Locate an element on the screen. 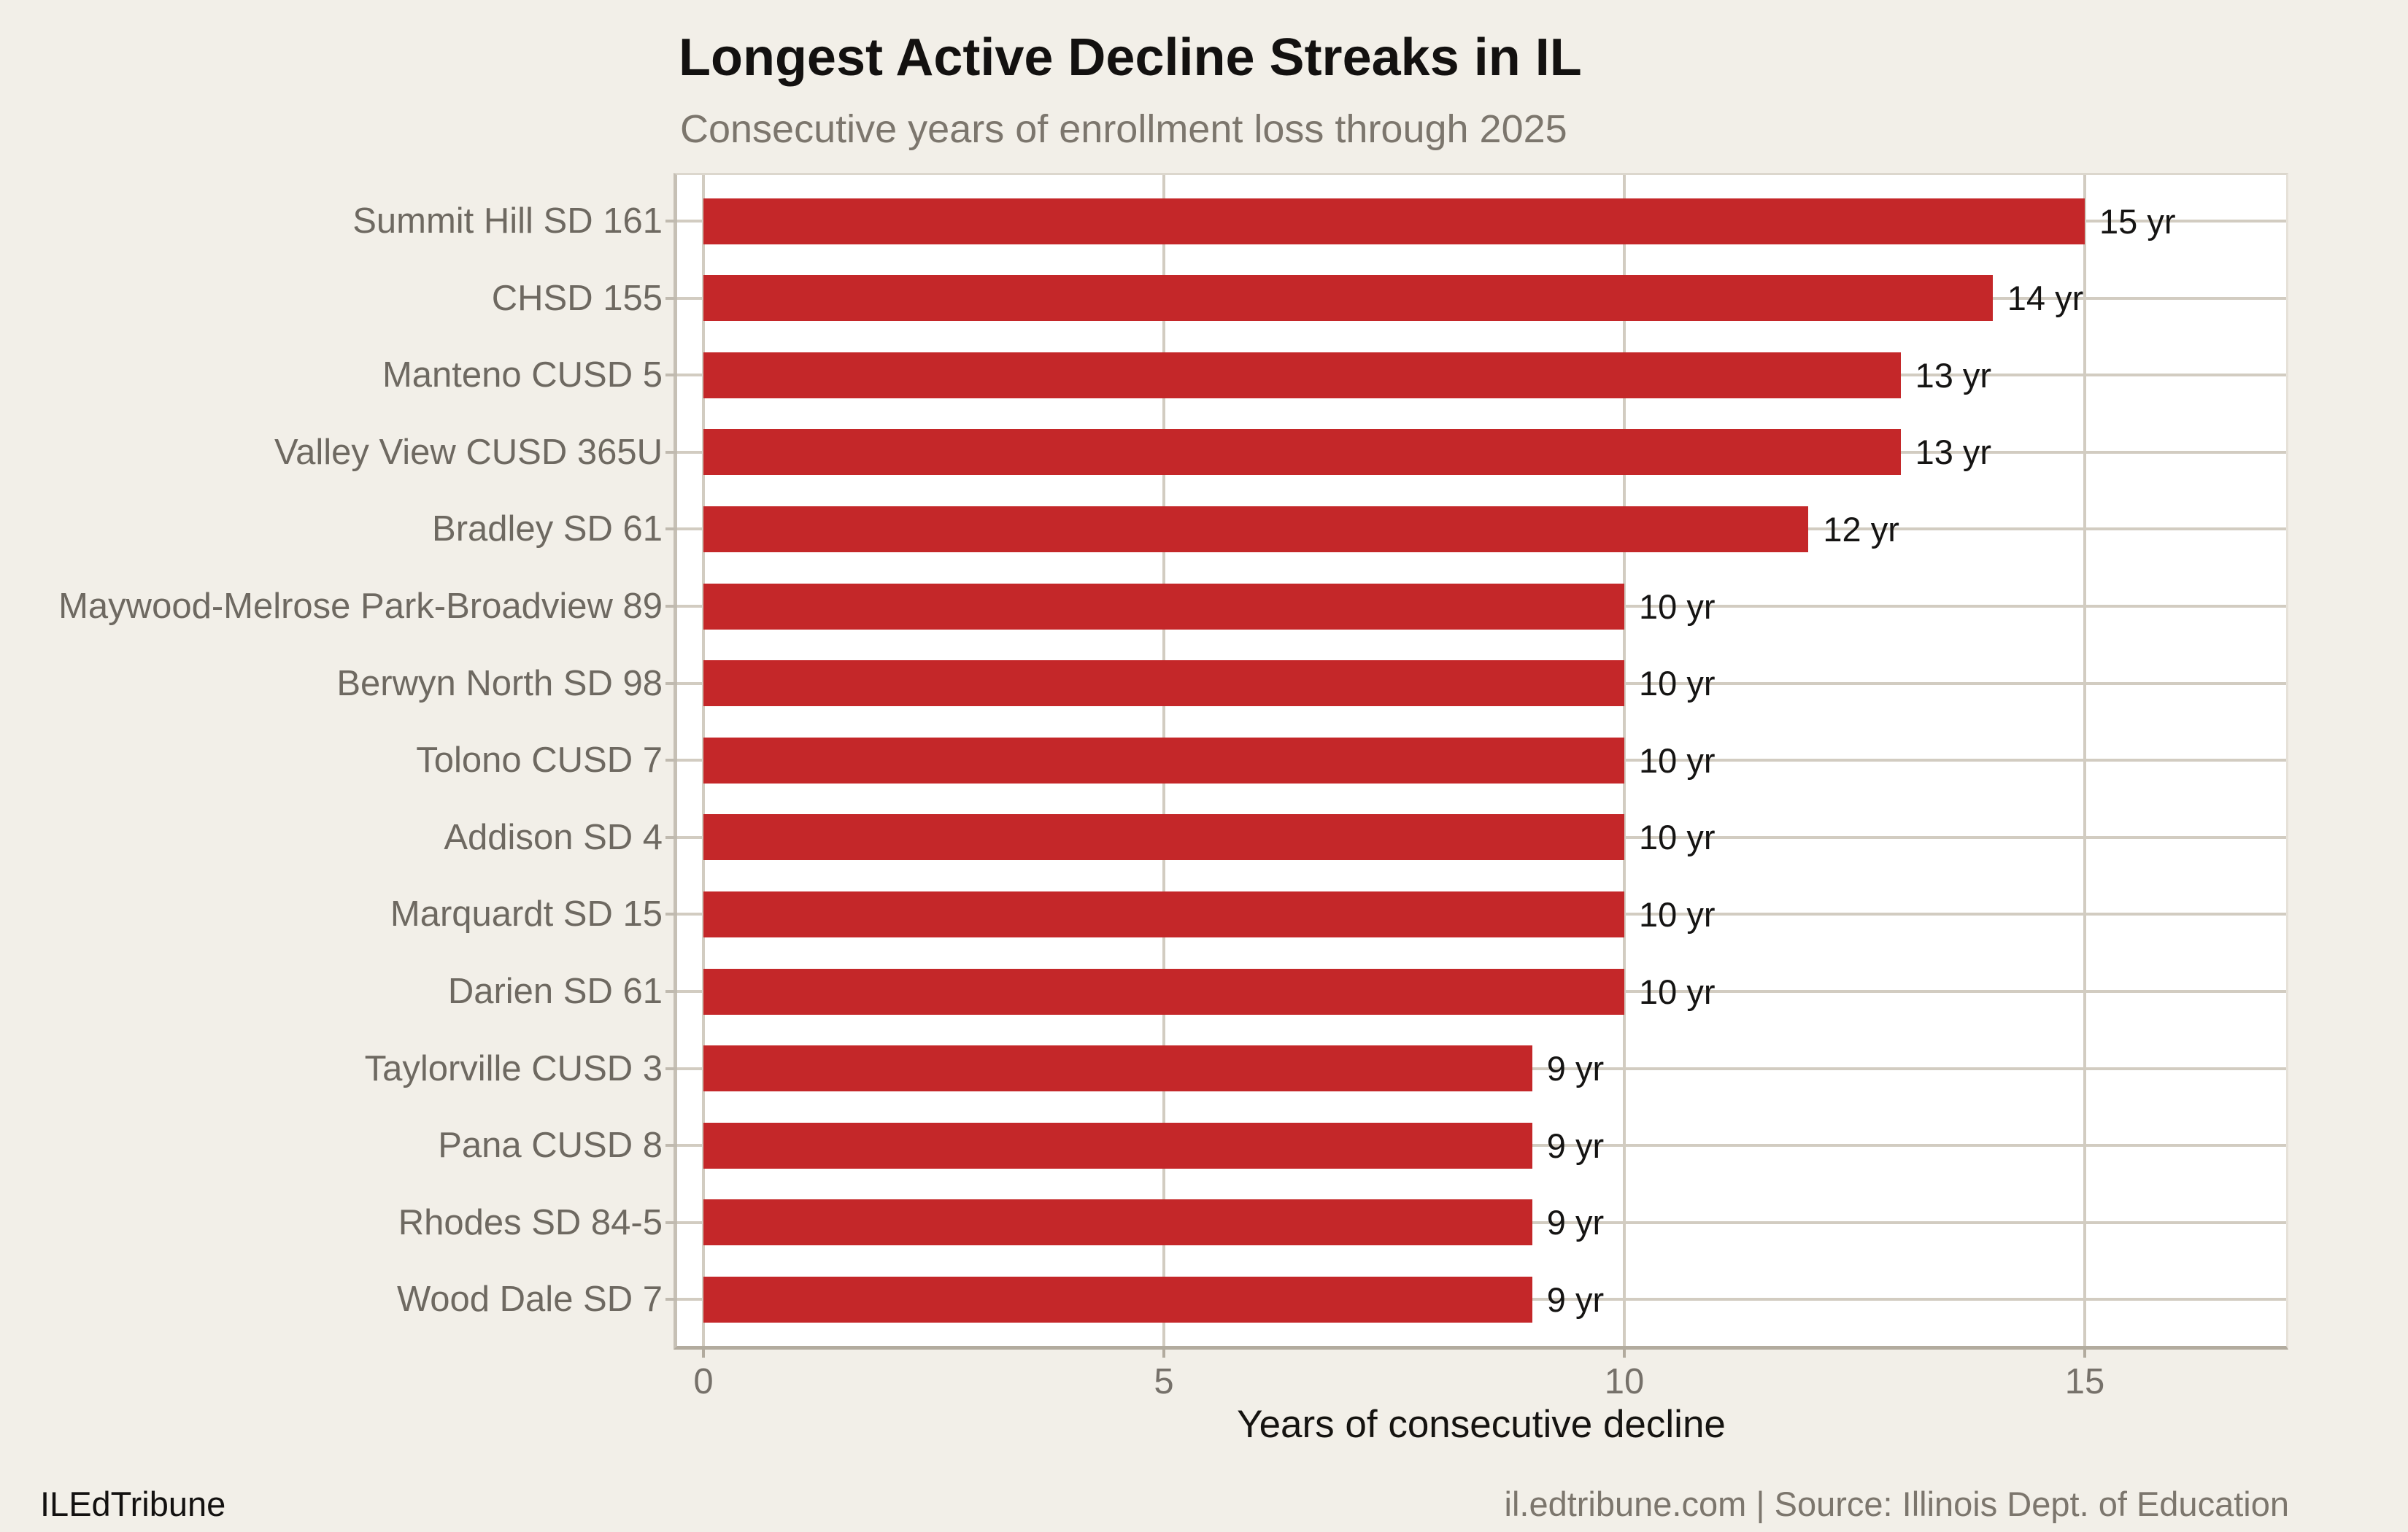 Image resolution: width=2408 pixels, height=1532 pixels. bar-value-label: 15 yr is located at coordinates (2137, 221).